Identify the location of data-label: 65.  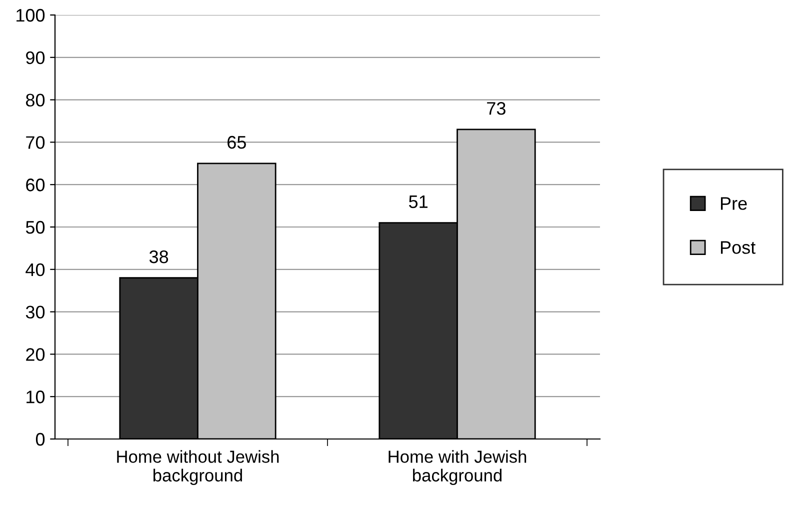
(237, 142).